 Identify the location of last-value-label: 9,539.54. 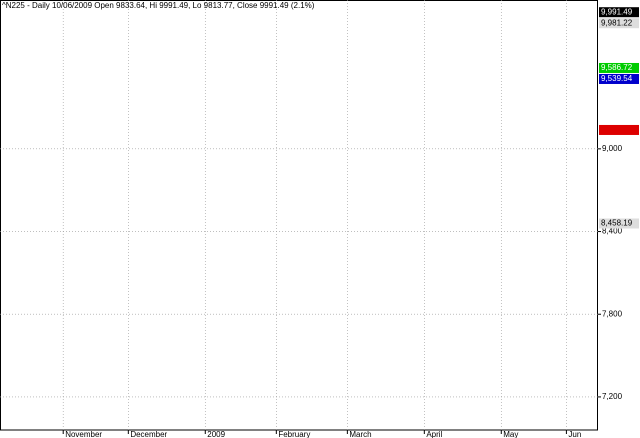
(617, 78).